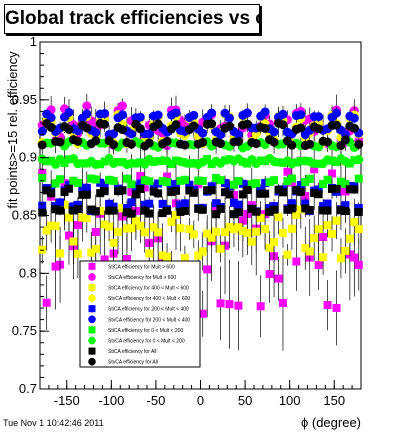 This screenshot has width=400, height=433. I want to click on x-axis-label: ϕ (degree), so click(331, 422).